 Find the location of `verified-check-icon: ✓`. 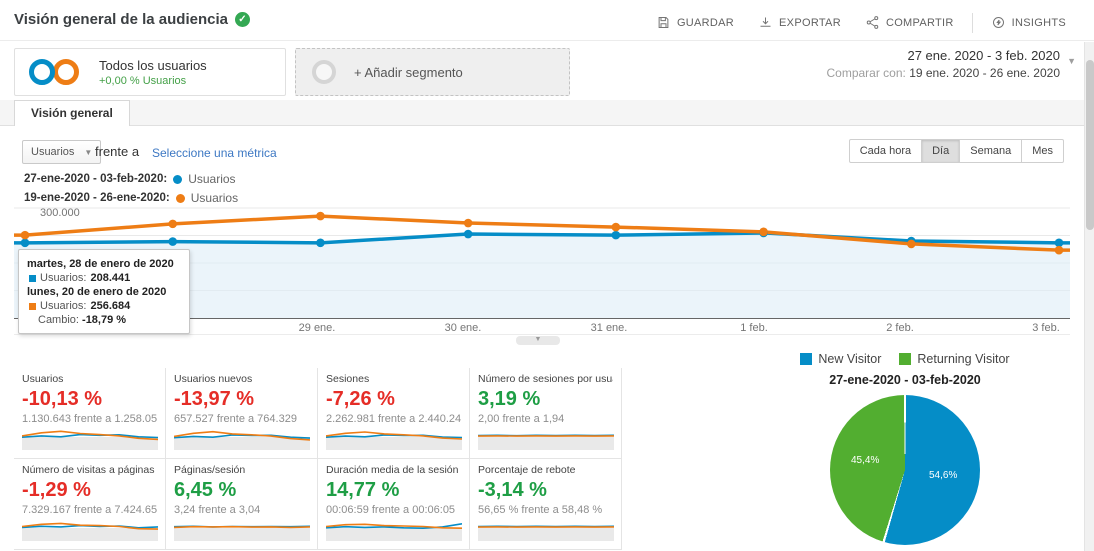

verified-check-icon: ✓ is located at coordinates (242, 19).